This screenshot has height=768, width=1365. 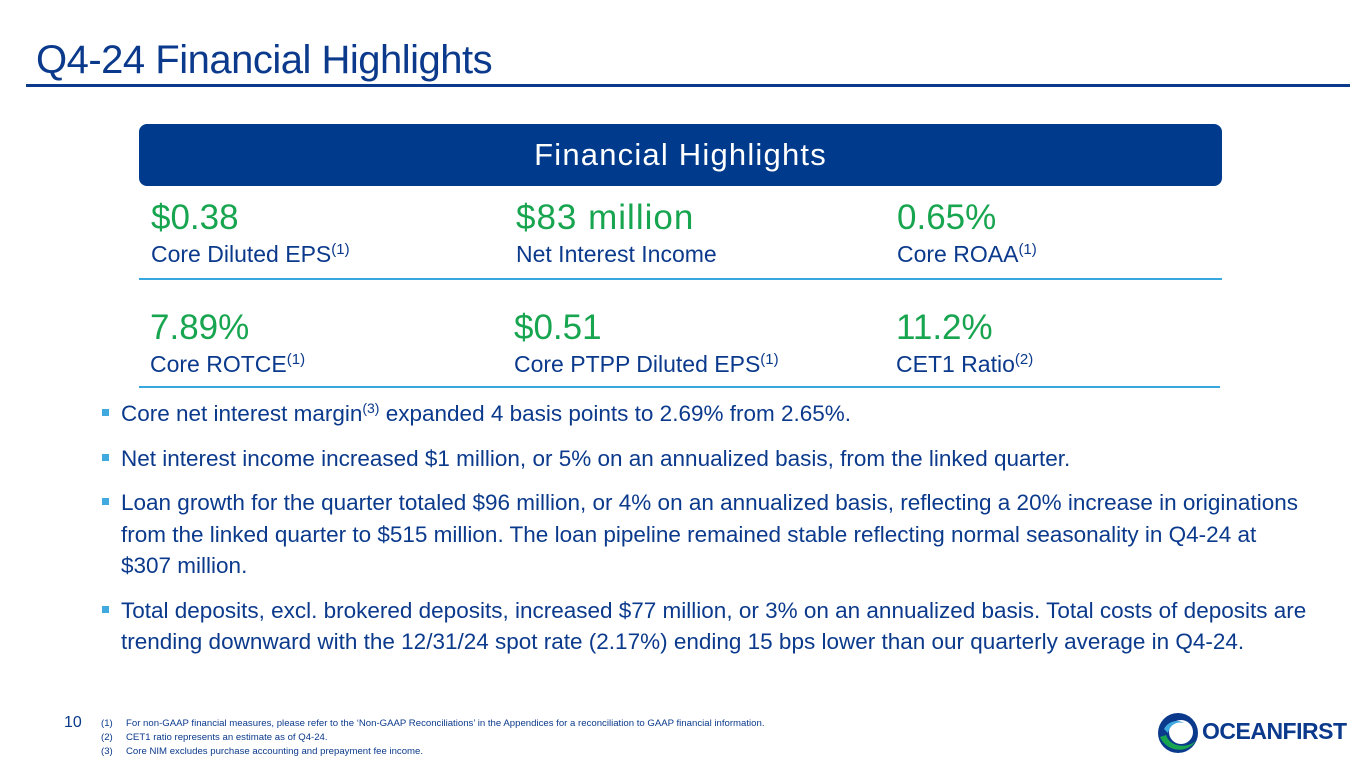 I want to click on metric-label: Core Diluted EPS(1), so click(x=250, y=254).